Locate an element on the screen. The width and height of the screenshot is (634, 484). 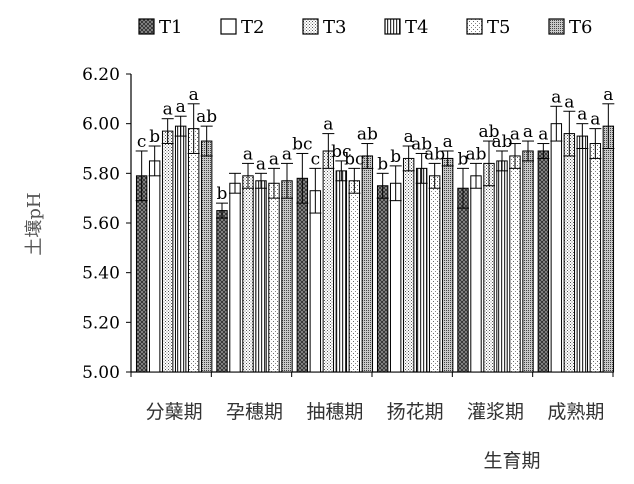
x-tick-label: 扬花期 is located at coordinates (415, 412).